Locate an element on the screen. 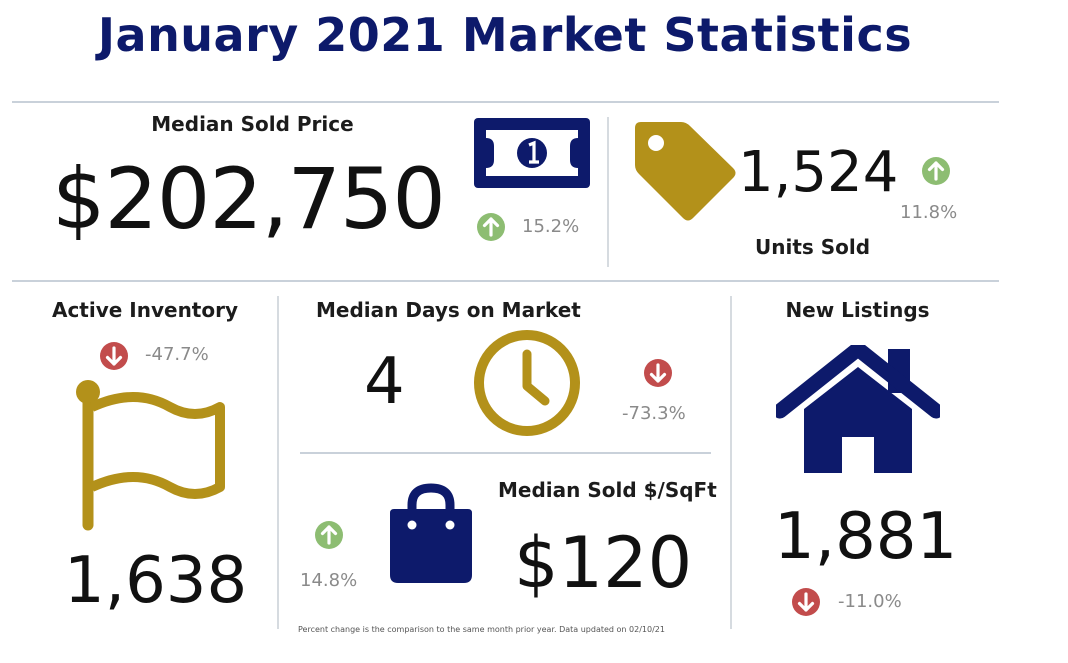  median-sold-price-value: $202,750 is located at coordinates (249, 199).